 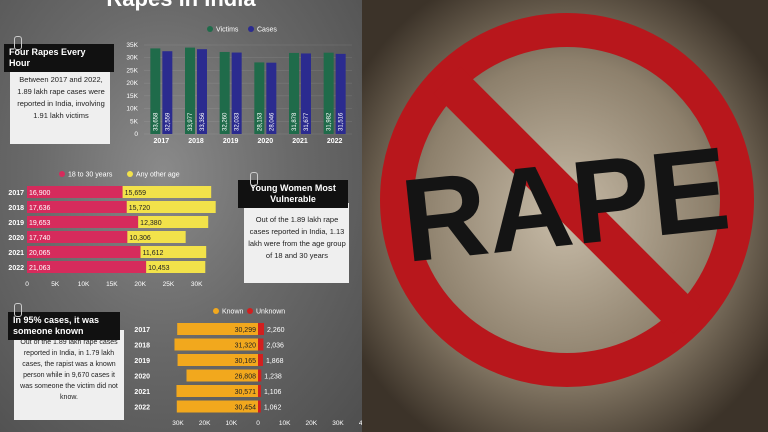 I want to click on chart2-value-label: 11,612, so click(x=153, y=253).